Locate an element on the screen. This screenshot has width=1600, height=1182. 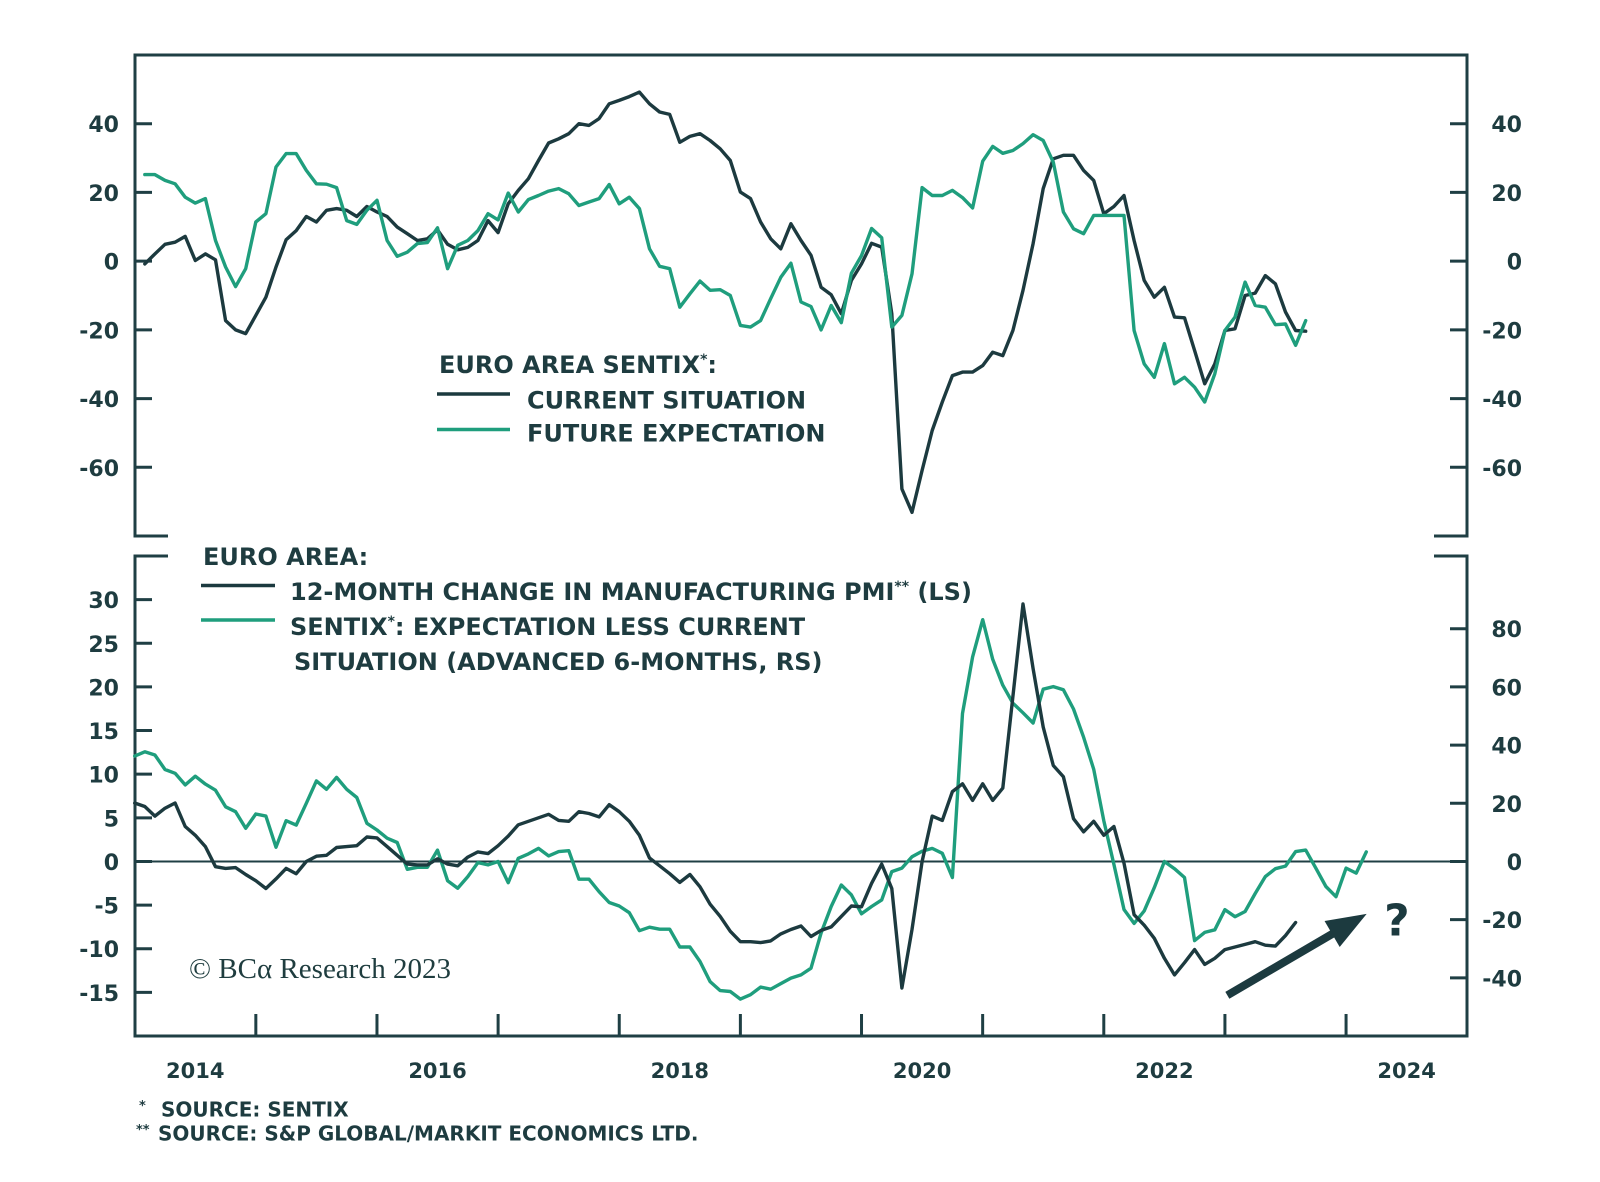
left-y-tick-label: -60 is located at coordinates (99, 469).